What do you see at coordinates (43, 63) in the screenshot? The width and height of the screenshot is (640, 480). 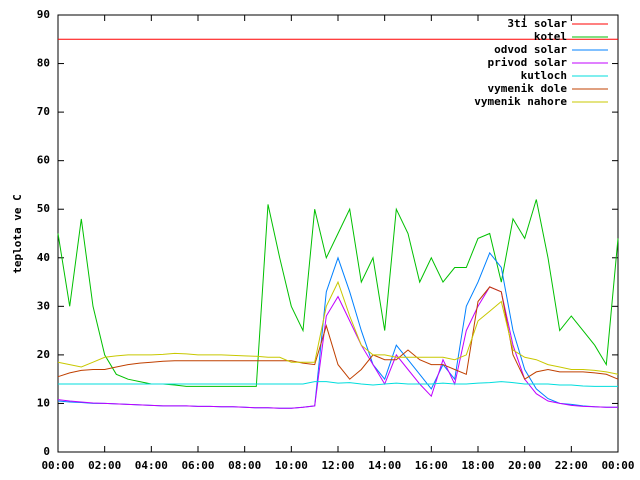 I see `y-tick-label: 80` at bounding box center [43, 63].